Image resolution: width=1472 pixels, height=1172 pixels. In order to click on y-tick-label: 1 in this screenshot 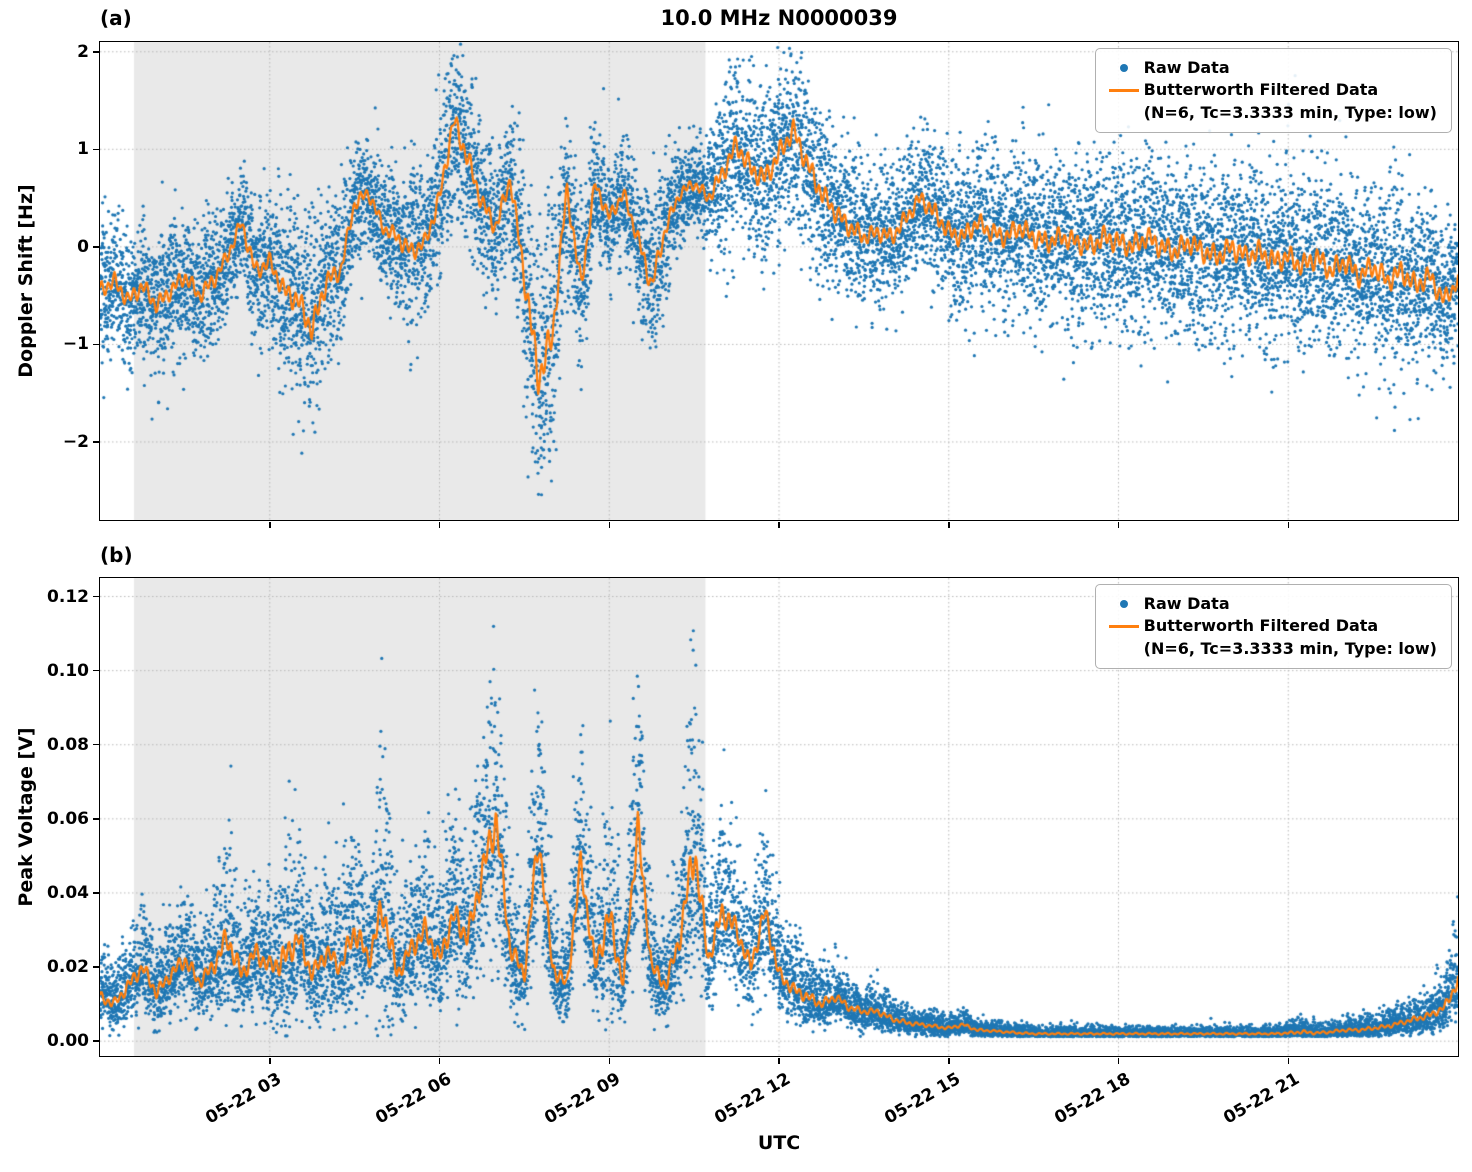, I will do `click(83, 149)`.